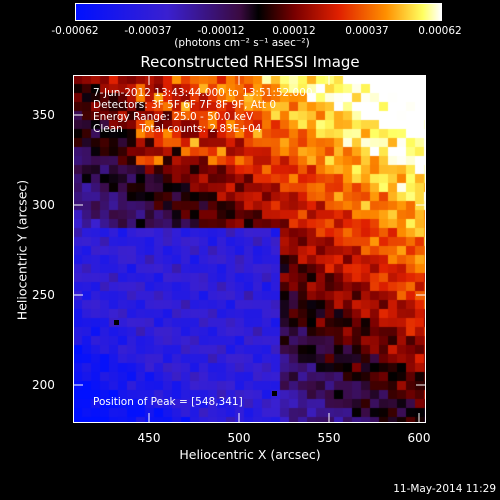 The image size is (500, 500). What do you see at coordinates (148, 31) in the screenshot?
I see `colorbar-tick: -0.00037` at bounding box center [148, 31].